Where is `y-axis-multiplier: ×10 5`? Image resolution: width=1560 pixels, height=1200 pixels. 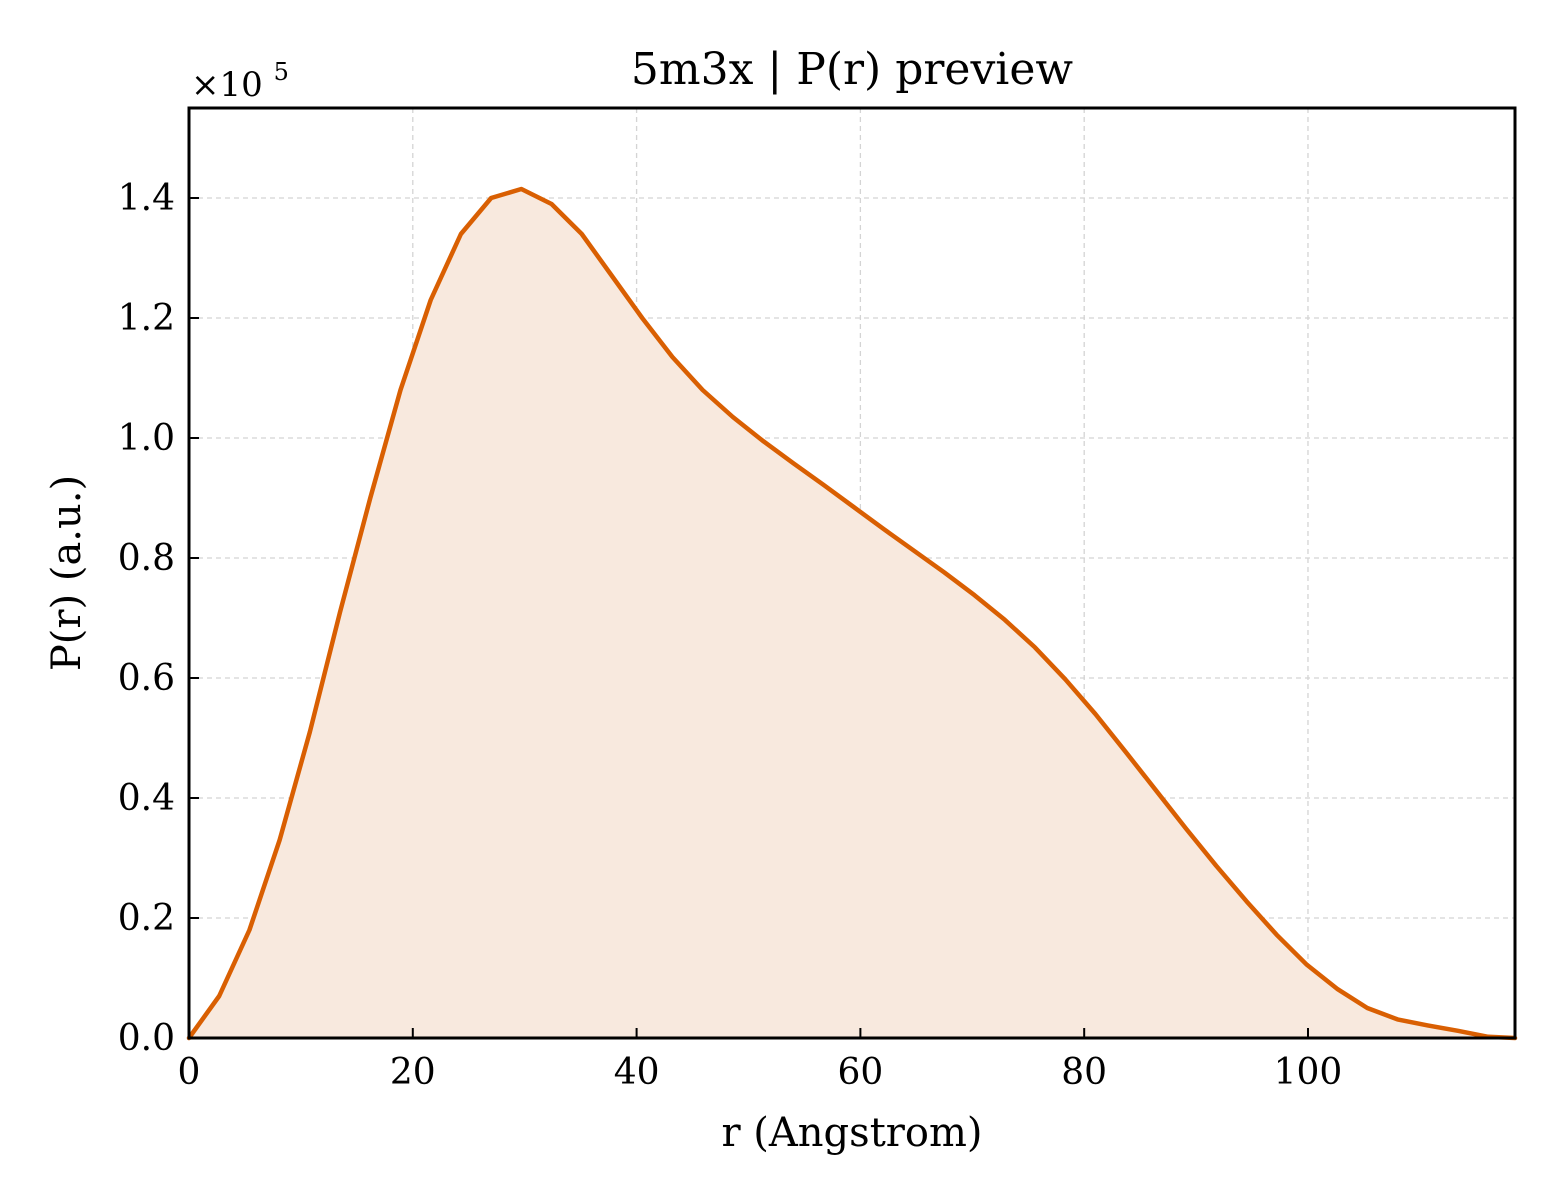 y-axis-multiplier: ×10 5 is located at coordinates (240, 81).